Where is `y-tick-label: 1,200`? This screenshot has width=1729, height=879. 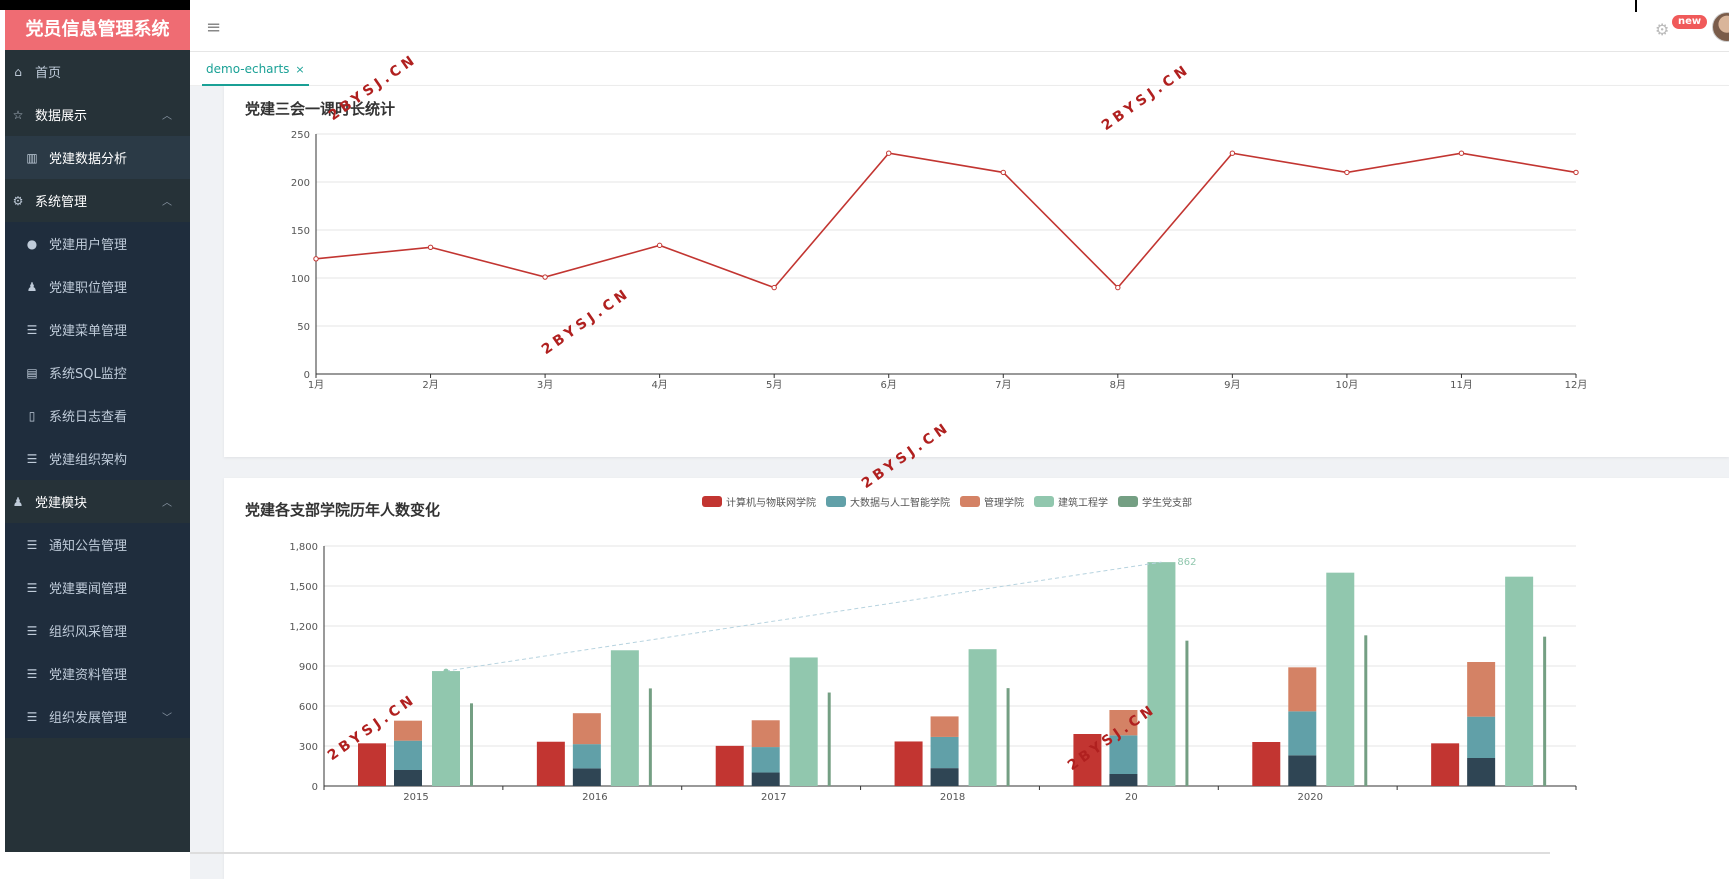 y-tick-label: 1,200 is located at coordinates (303, 627).